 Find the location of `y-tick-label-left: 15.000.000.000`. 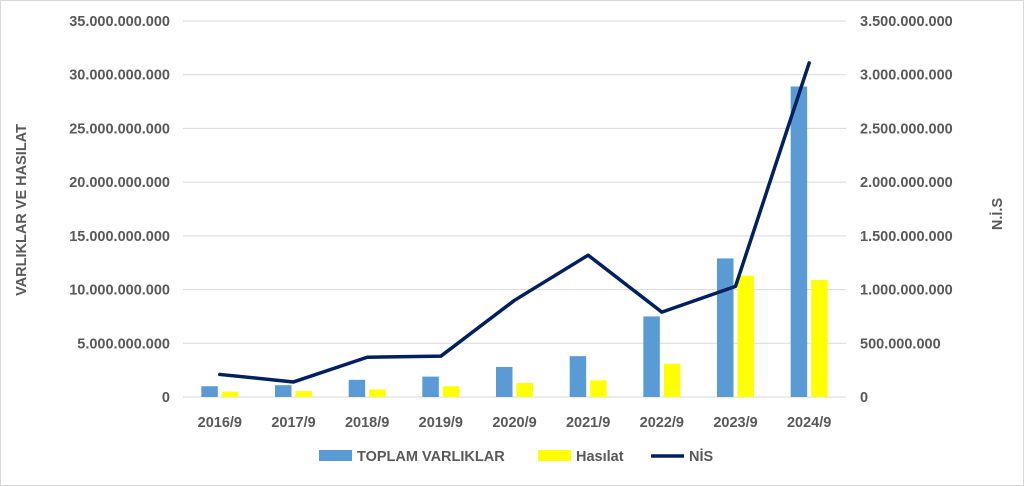

y-tick-label-left: 15.000.000.000 is located at coordinates (119, 237).